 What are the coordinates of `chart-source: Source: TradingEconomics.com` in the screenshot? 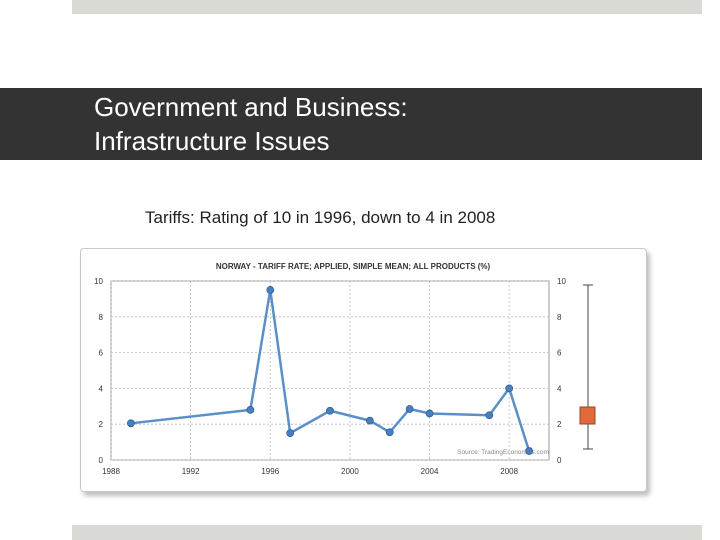 It's located at (503, 452).